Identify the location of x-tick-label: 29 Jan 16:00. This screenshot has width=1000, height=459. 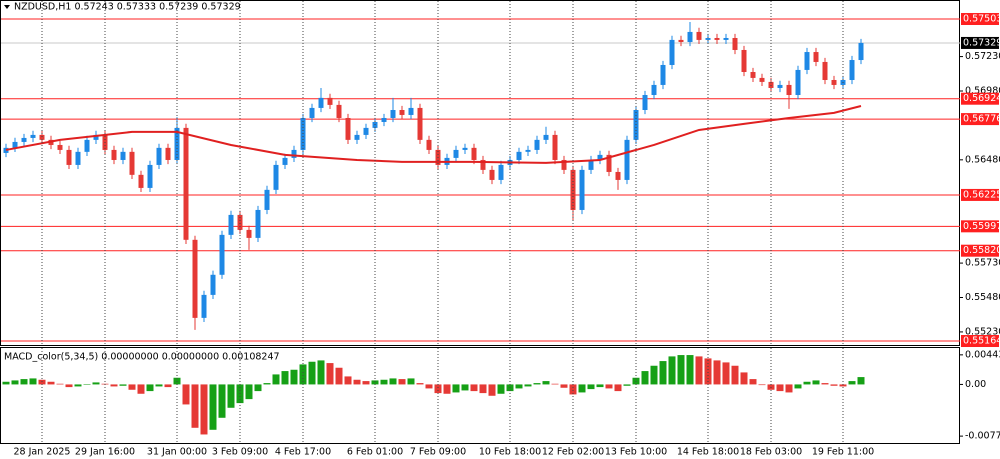
(105, 452).